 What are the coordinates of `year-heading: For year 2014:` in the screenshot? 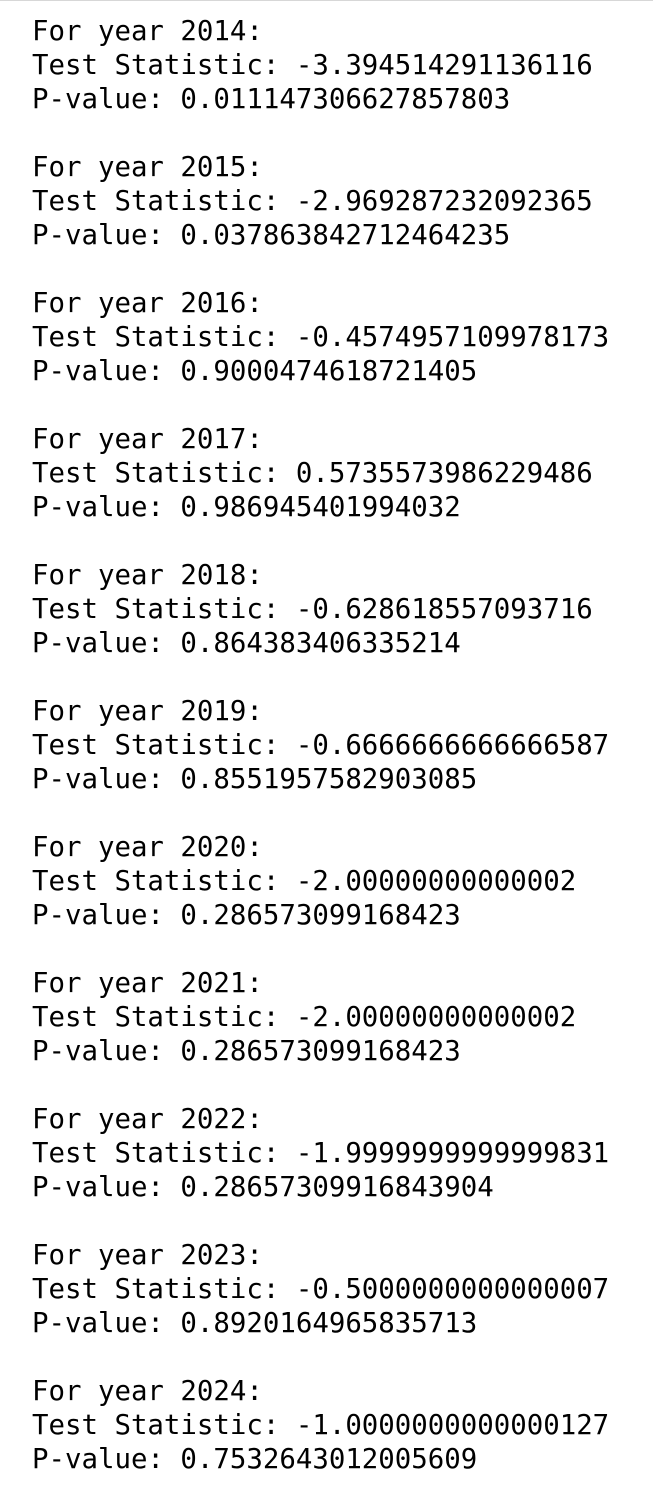 It's located at (147, 31).